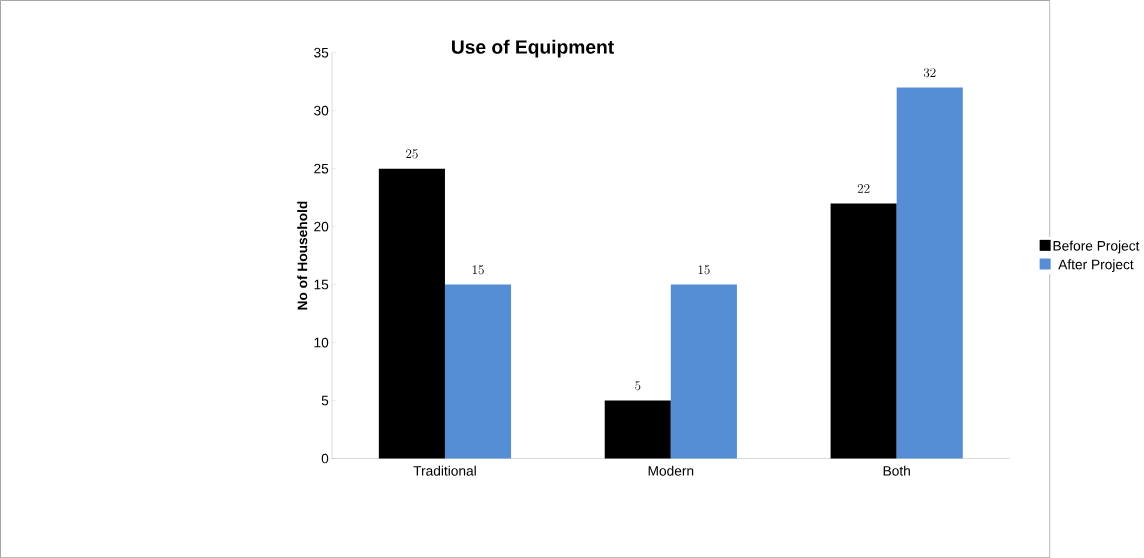 The height and width of the screenshot is (558, 1144). What do you see at coordinates (302, 255) in the screenshot?
I see `y-axis-title: No of Household` at bounding box center [302, 255].